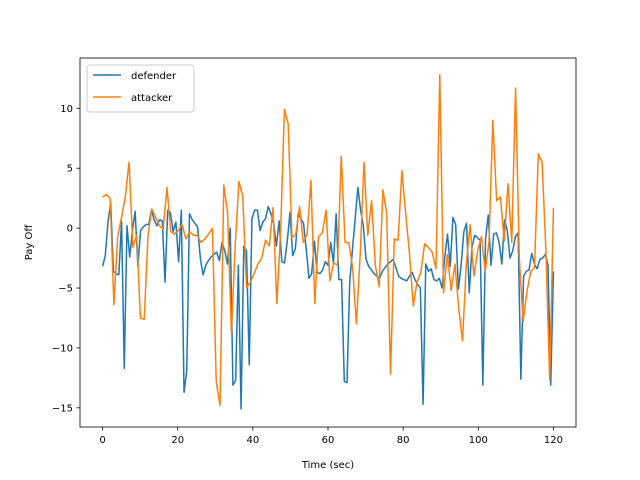 The width and height of the screenshot is (640, 480). I want to click on x-tick-label: 120, so click(553, 440).